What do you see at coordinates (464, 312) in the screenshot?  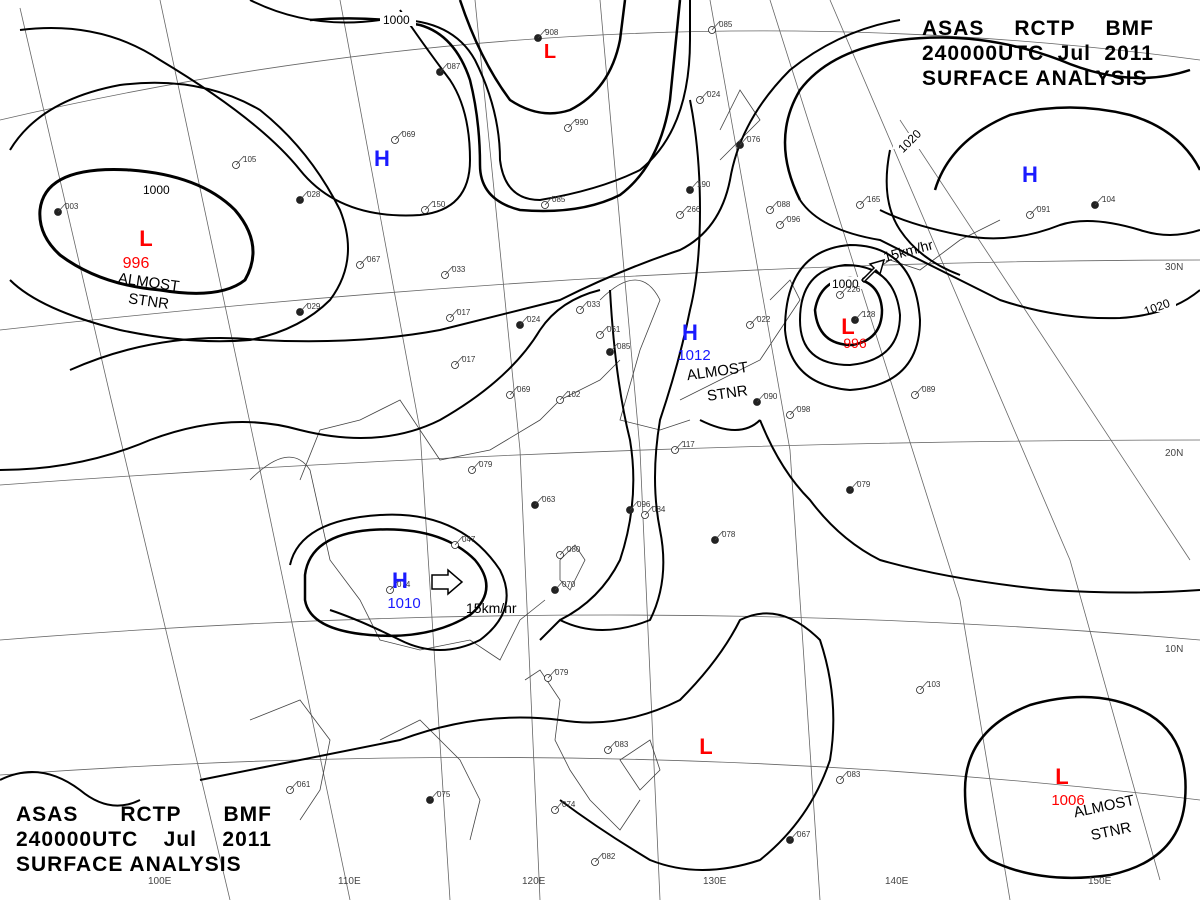 I see `station-pressure: 017` at bounding box center [464, 312].